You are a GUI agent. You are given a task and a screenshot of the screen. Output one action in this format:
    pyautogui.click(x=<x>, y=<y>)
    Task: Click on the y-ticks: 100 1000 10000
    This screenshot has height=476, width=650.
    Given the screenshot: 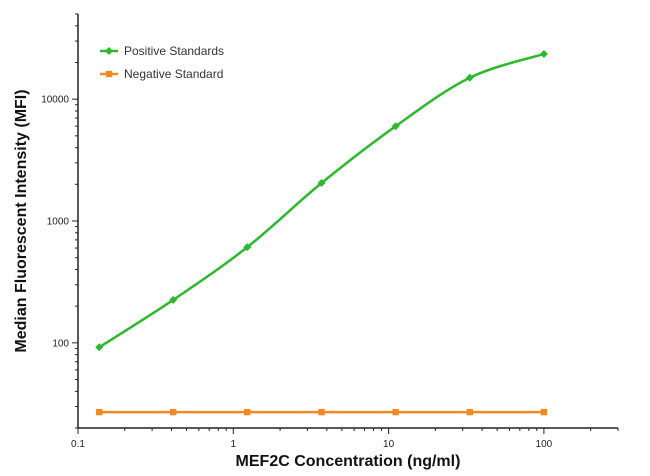 What is the action you would take?
    pyautogui.click(x=59, y=221)
    